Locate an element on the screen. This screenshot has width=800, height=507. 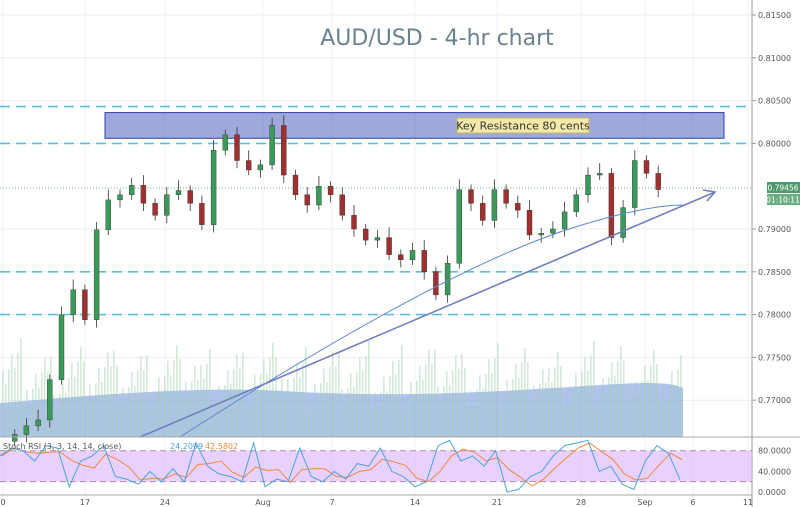
y-tick-label: 0.79000 is located at coordinates (774, 229).